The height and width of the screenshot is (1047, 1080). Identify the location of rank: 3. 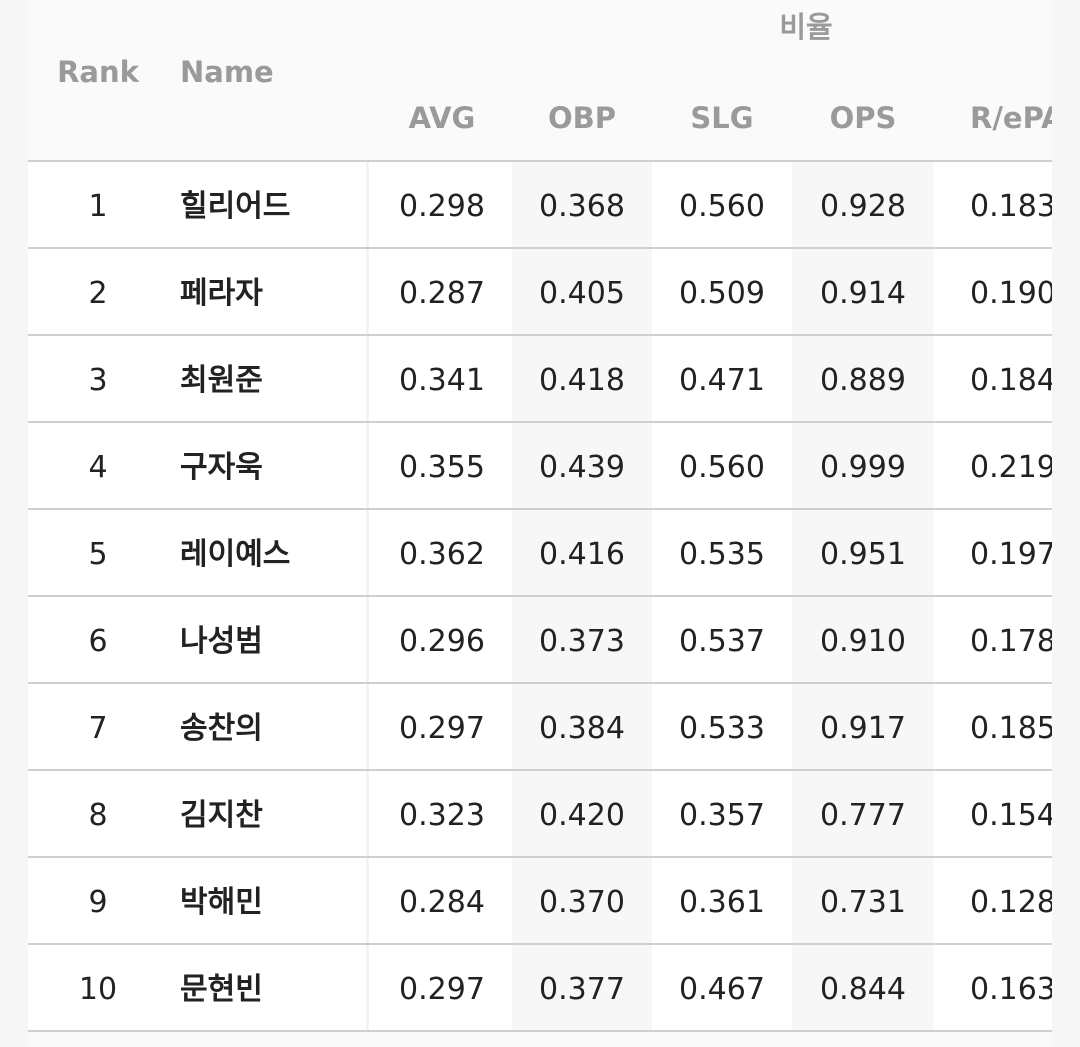
(98, 380).